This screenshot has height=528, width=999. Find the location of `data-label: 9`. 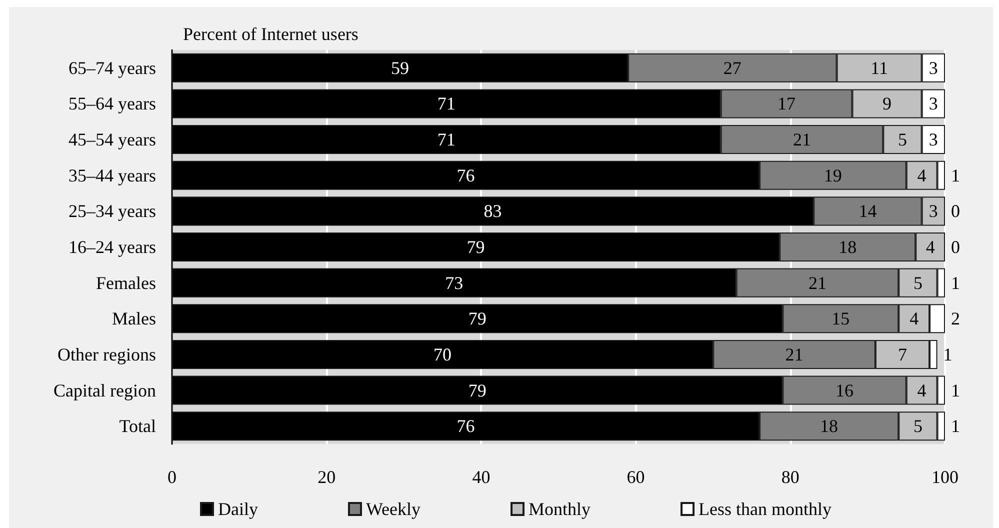

data-label: 9 is located at coordinates (887, 104).